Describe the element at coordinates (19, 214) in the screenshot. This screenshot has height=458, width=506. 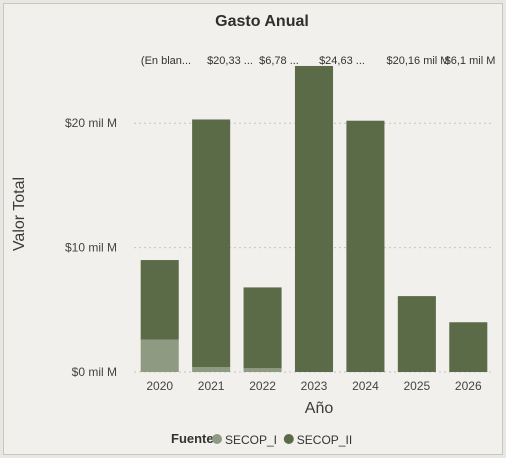
I see `y-axis-label: Valor Total` at that location.